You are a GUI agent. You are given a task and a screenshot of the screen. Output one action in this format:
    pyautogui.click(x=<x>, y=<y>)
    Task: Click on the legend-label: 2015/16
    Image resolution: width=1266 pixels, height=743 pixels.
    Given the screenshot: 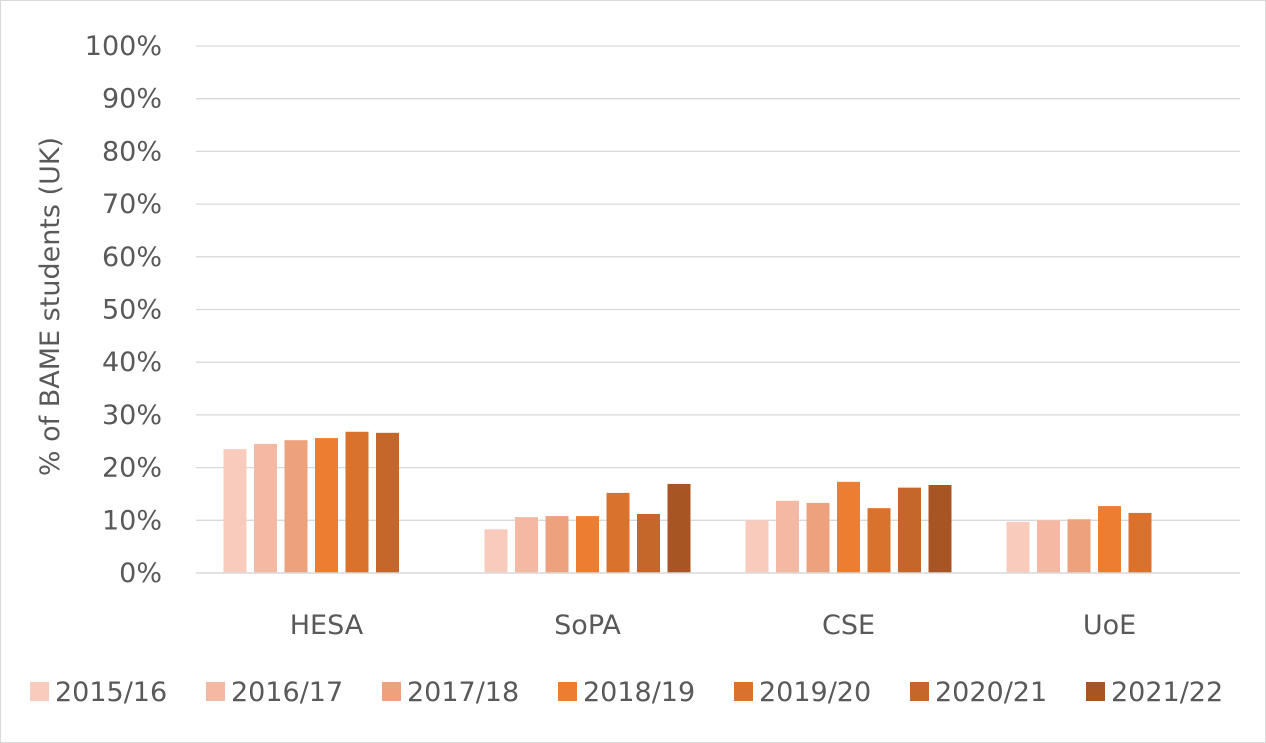 What is the action you would take?
    pyautogui.click(x=111, y=692)
    